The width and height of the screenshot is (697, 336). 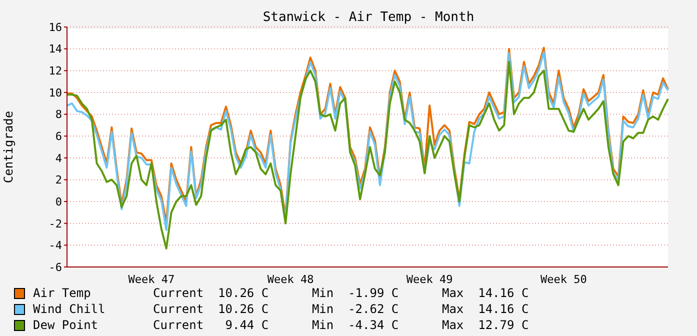 I want to click on legend-label: Wind Chill, so click(x=69, y=309).